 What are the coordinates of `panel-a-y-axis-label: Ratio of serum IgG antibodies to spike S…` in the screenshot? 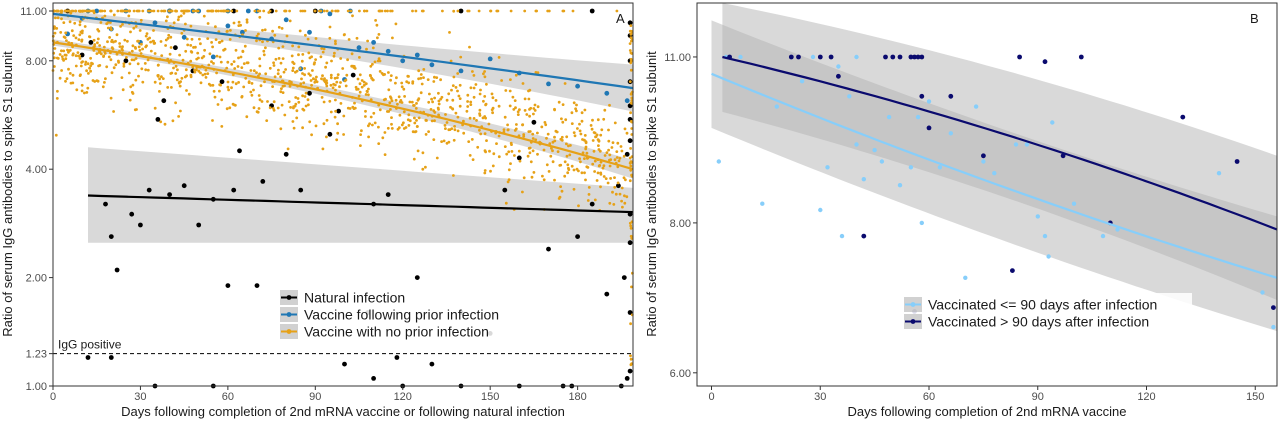 It's located at (7, 194).